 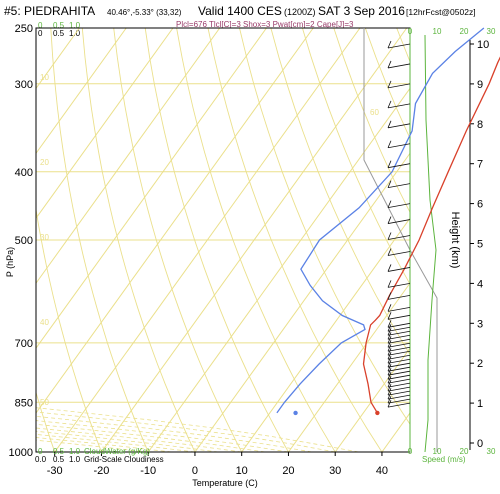 What do you see at coordinates (242, 471) in the screenshot?
I see `x-tick-label: 10` at bounding box center [242, 471].